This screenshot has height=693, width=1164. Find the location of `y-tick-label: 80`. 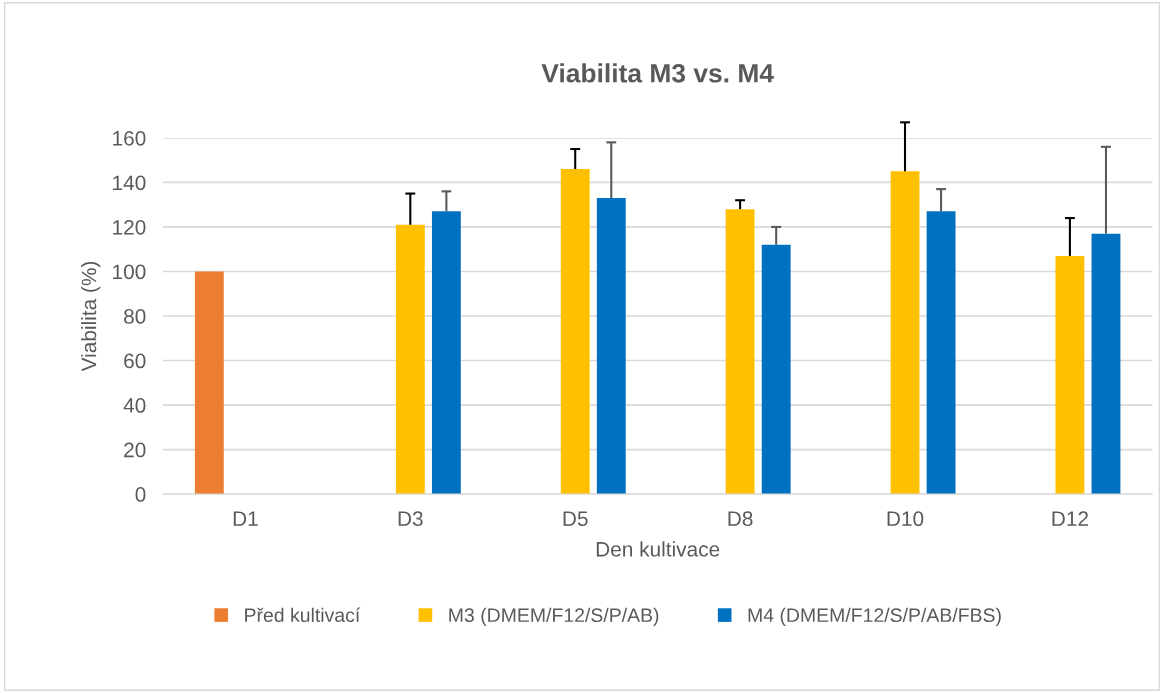

y-tick-label: 80 is located at coordinates (135, 316).